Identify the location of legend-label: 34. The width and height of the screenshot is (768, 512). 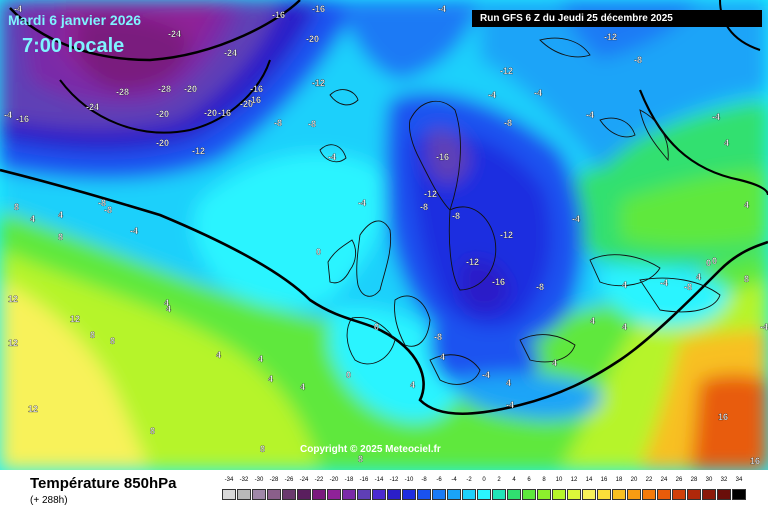
(739, 480).